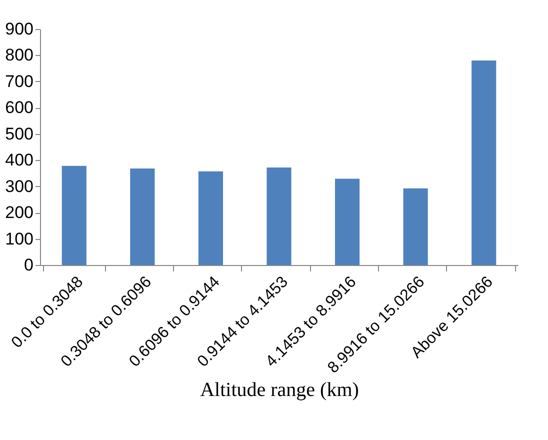  I want to click on y-tick-label: 400, so click(19, 160).